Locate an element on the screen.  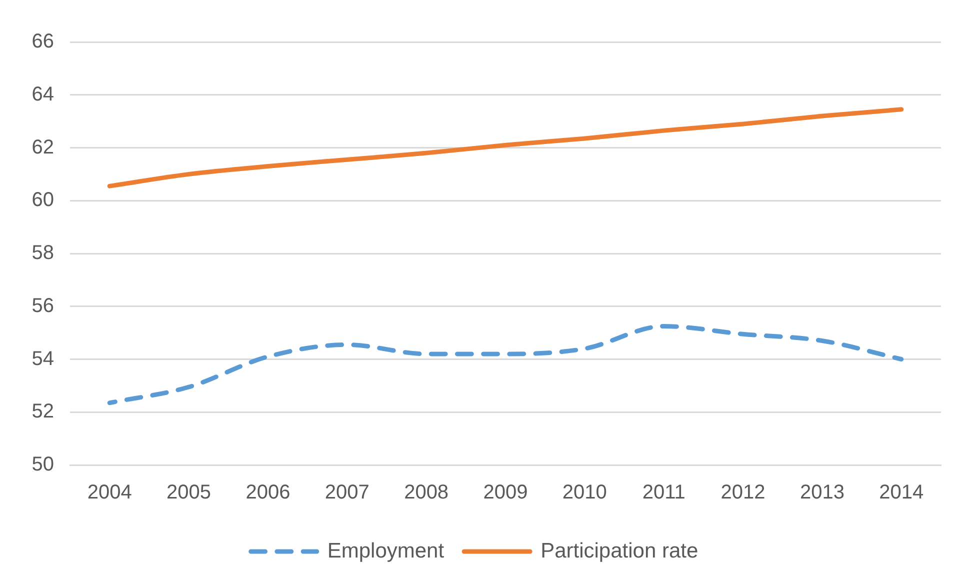
y-tick-label: 64 is located at coordinates (43, 94).